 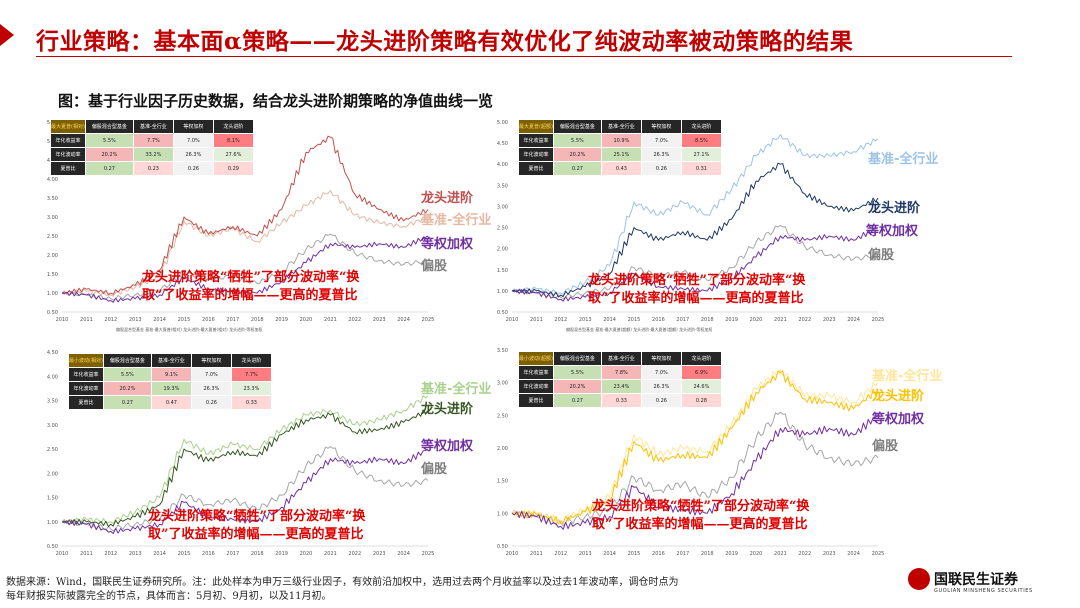 What do you see at coordinates (171, 374) in the screenshot?
I see `table-cell: 9.1%` at bounding box center [171, 374].